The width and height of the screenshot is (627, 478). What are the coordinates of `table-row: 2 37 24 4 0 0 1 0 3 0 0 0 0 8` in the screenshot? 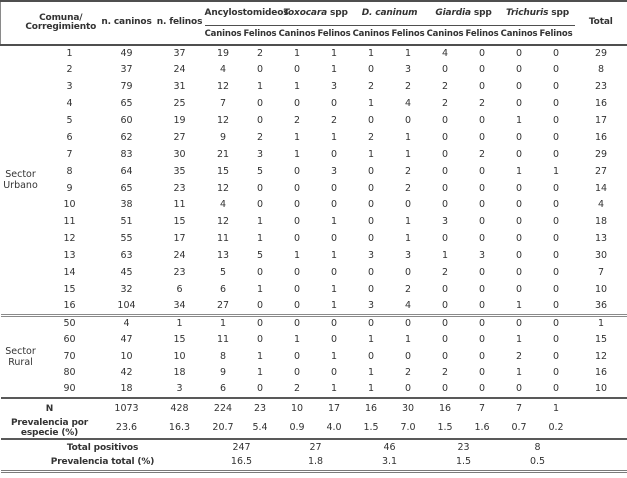 It's located at (314, 70).